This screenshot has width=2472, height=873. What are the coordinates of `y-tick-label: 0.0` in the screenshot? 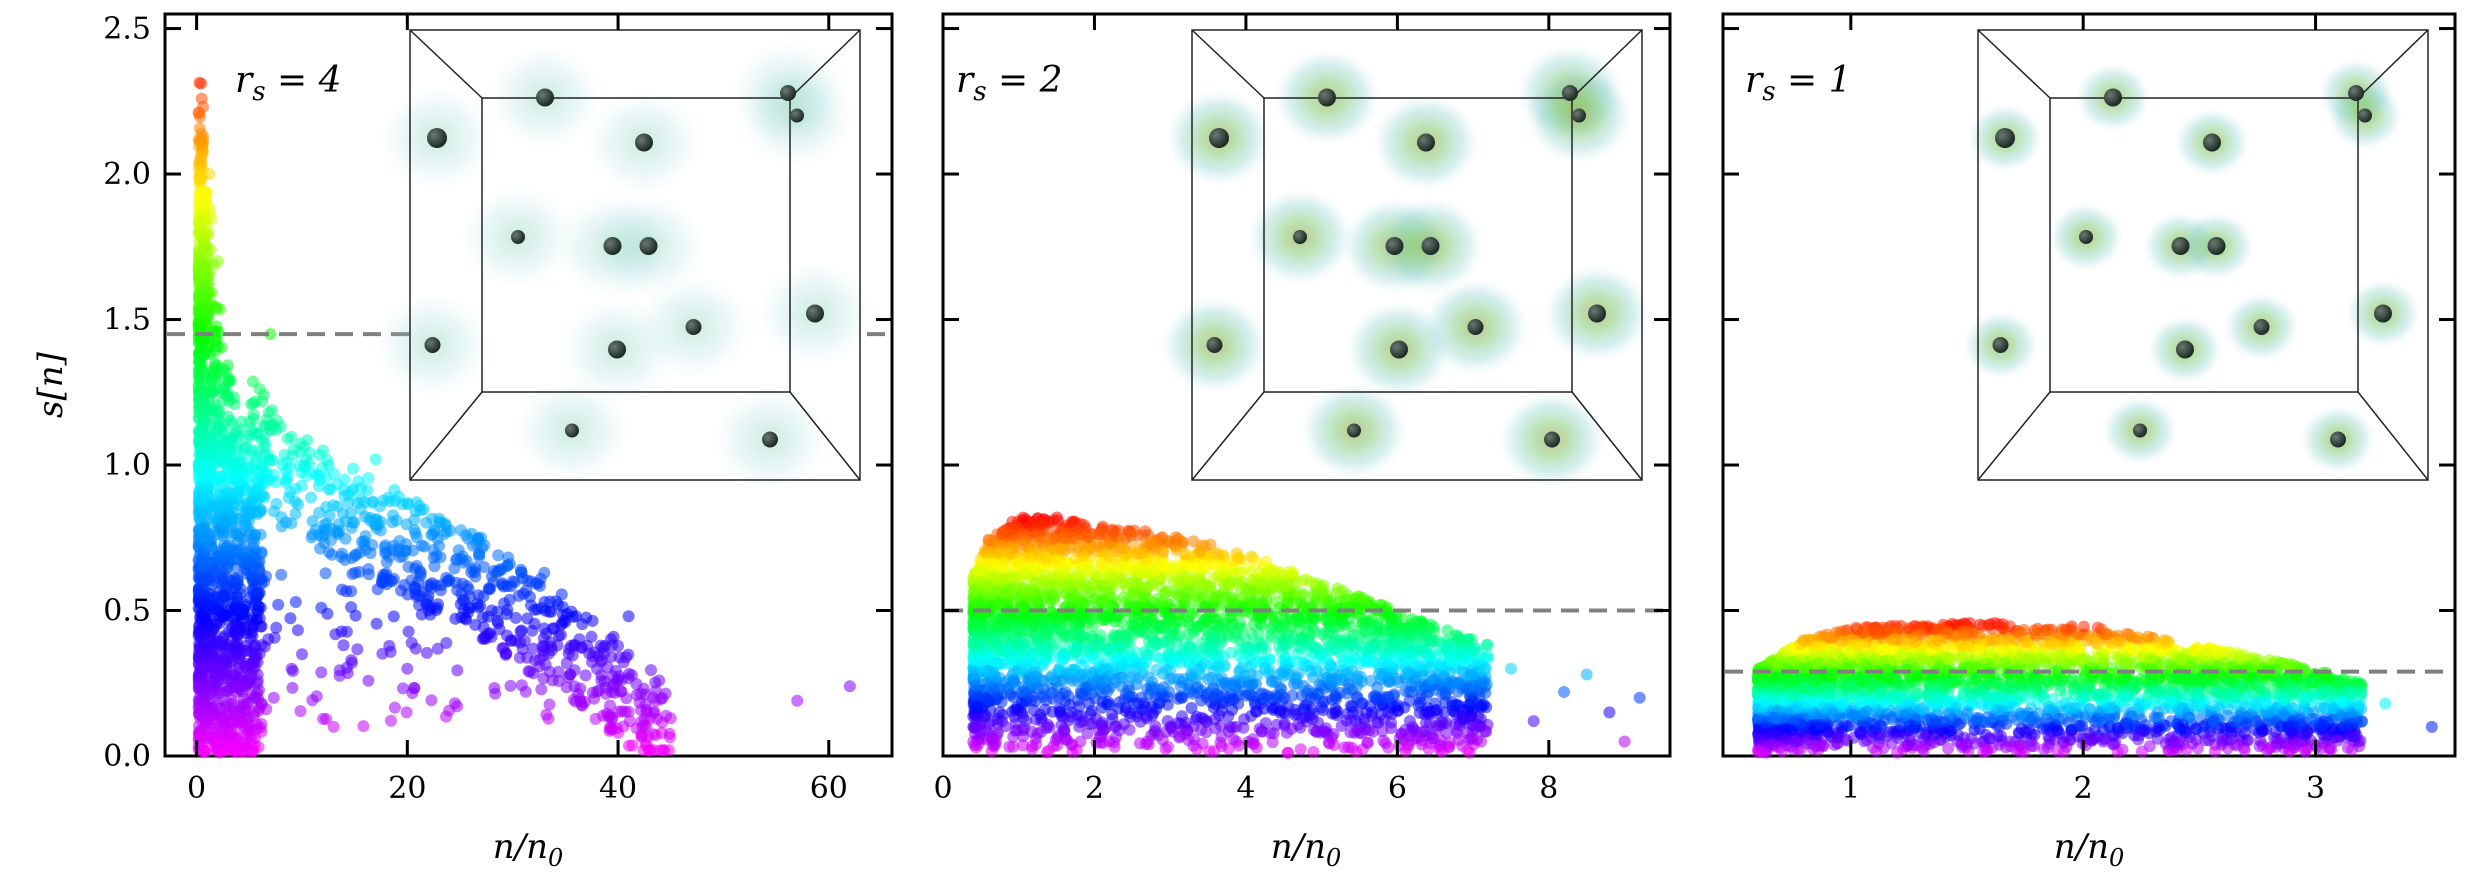 It's located at (127, 756).